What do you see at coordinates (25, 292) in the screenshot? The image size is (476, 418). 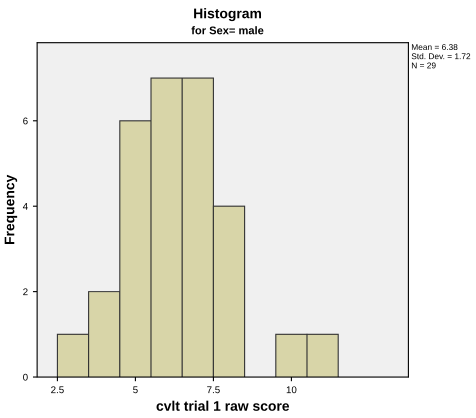 I see `y-tick-label: 2` at bounding box center [25, 292].